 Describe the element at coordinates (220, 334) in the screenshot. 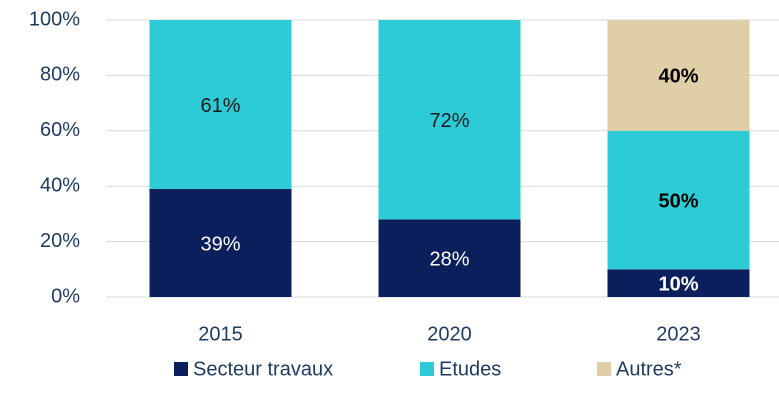

I see `x-tick-label: 2015` at that location.